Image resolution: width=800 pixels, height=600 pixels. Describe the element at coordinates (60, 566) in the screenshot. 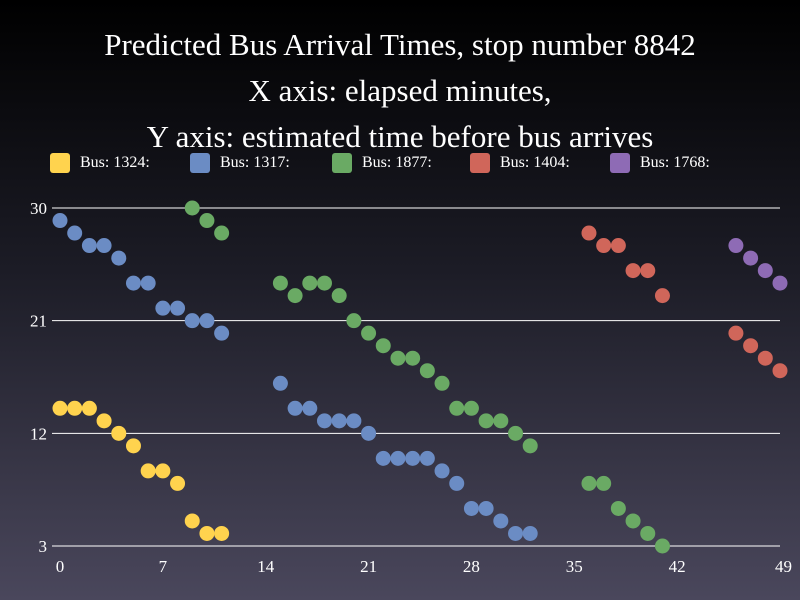

I see `x-tick-label-0: 0` at that location.